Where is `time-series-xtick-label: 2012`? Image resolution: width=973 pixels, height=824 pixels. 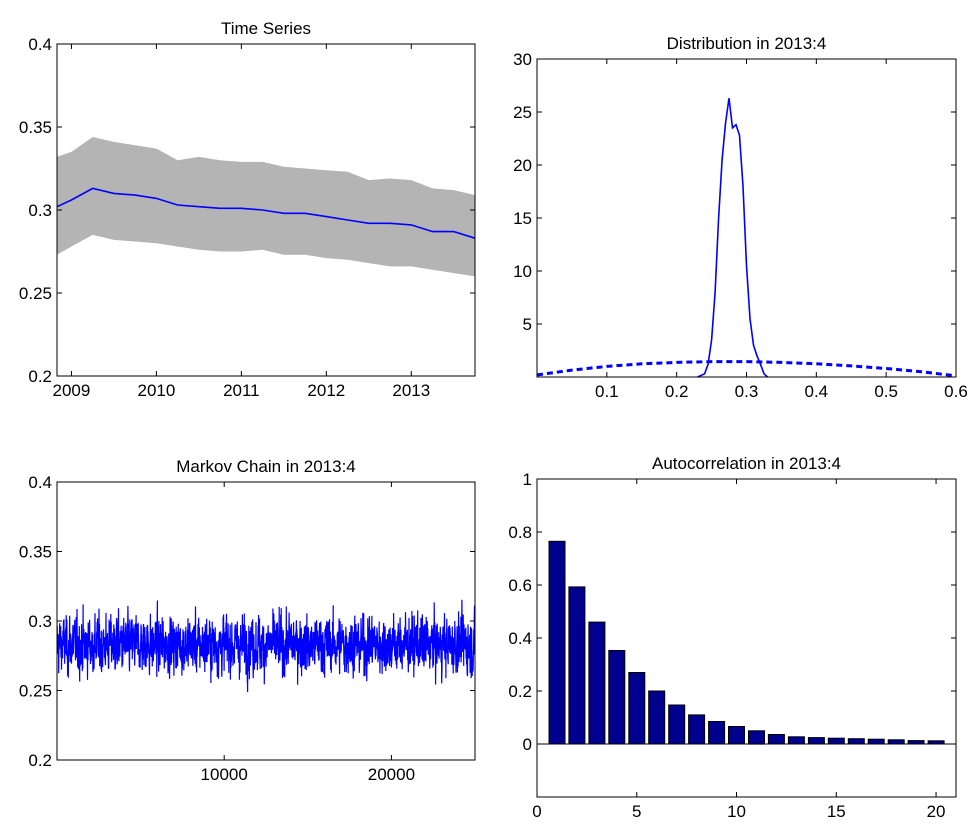
time-series-xtick-label: 2012 is located at coordinates (326, 390).